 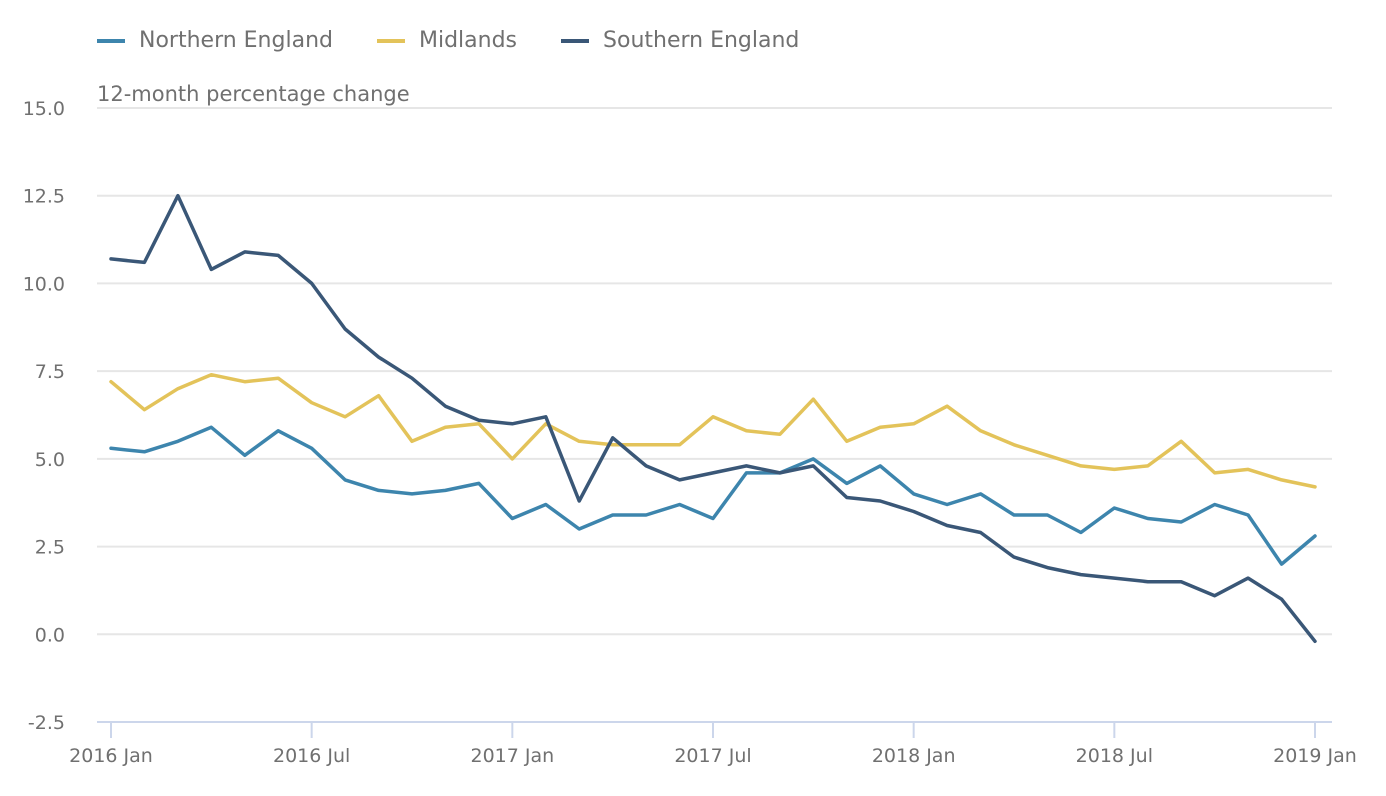 What do you see at coordinates (1114, 756) in the screenshot?
I see `x-tick-label: 2018 Jul` at bounding box center [1114, 756].